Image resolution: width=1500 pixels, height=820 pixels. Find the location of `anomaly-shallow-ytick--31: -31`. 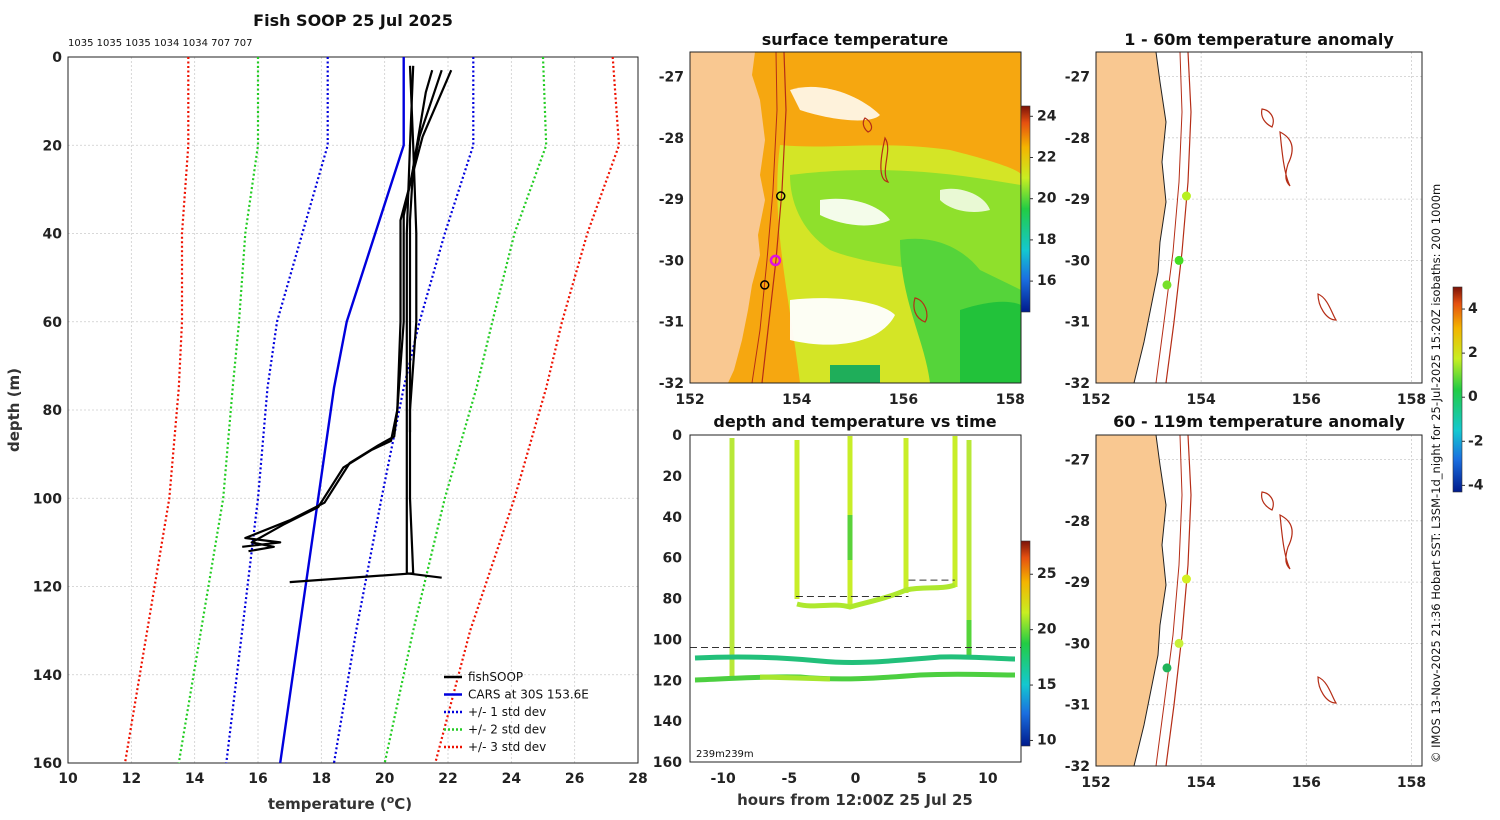

anomaly-shallow-ytick--31: -31 is located at coordinates (1077, 323).